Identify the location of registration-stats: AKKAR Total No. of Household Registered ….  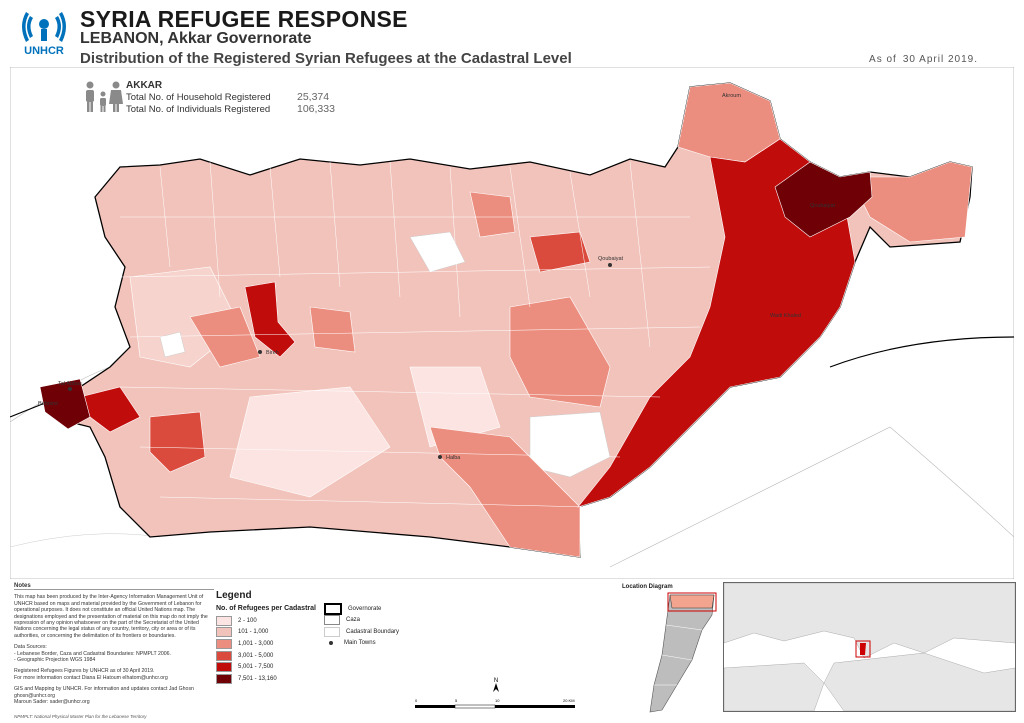
(212, 105).